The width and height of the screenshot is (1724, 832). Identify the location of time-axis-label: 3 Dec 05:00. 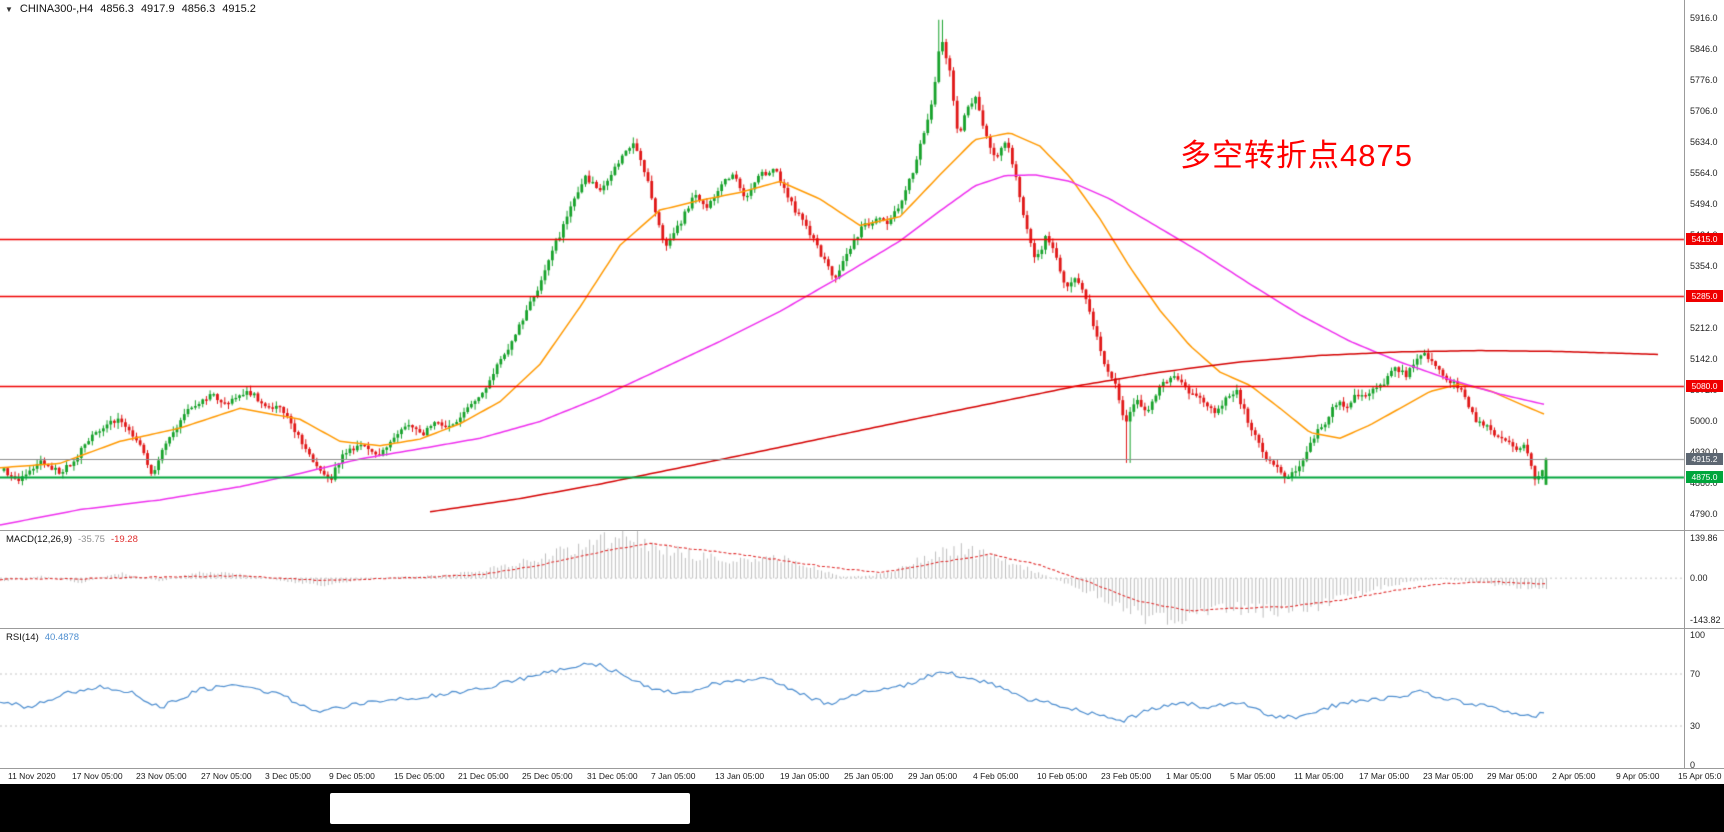
(288, 776).